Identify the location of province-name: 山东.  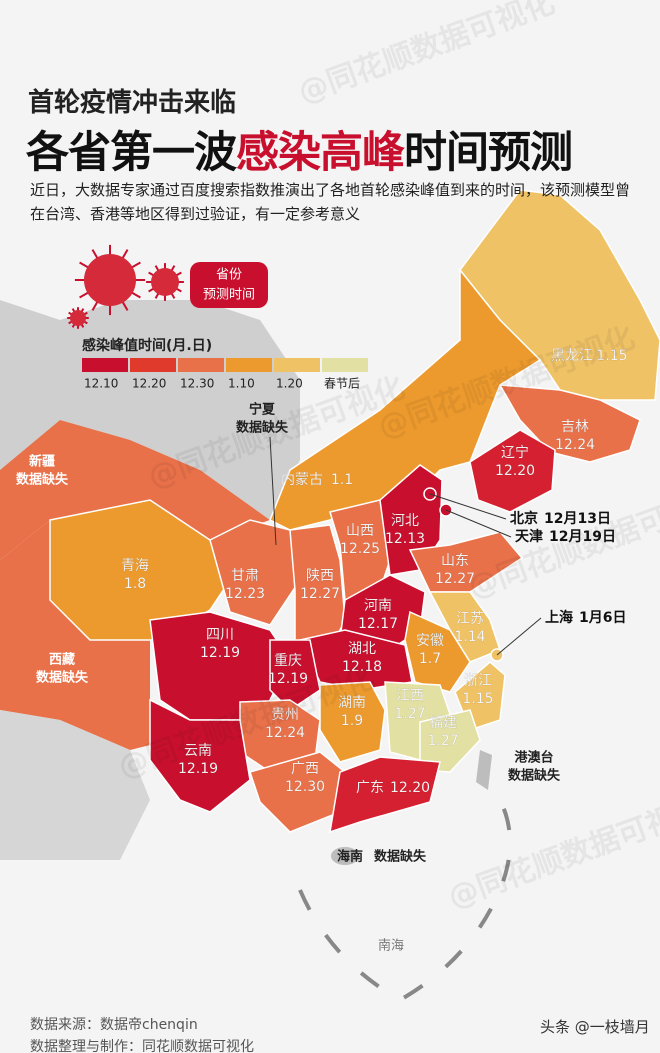
(455, 561).